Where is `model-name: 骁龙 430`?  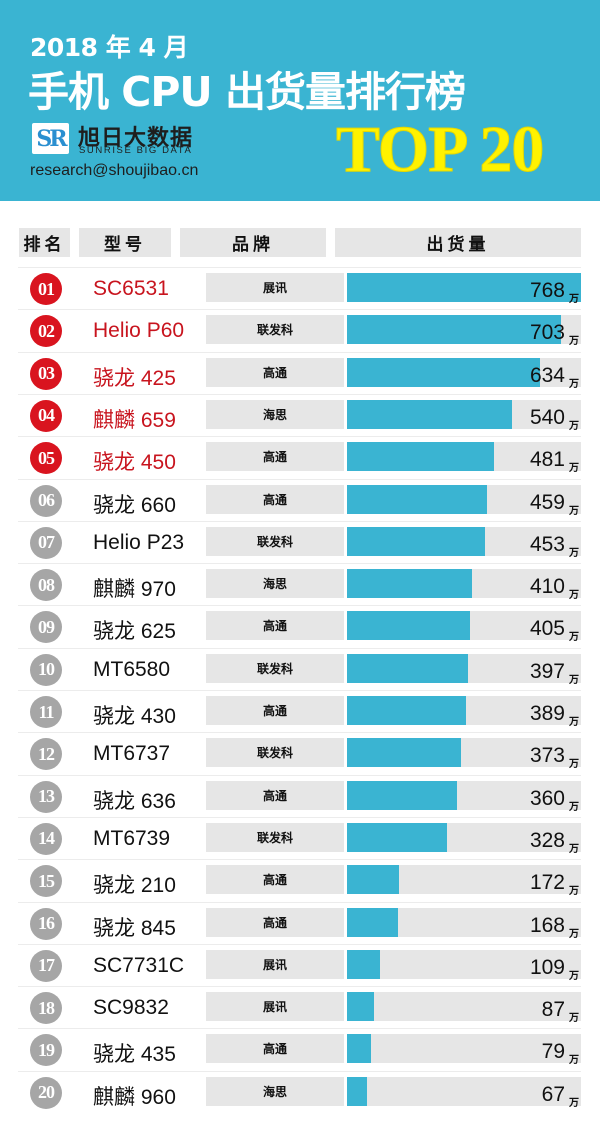
model-name: 骁龙 430 is located at coordinates (134, 716).